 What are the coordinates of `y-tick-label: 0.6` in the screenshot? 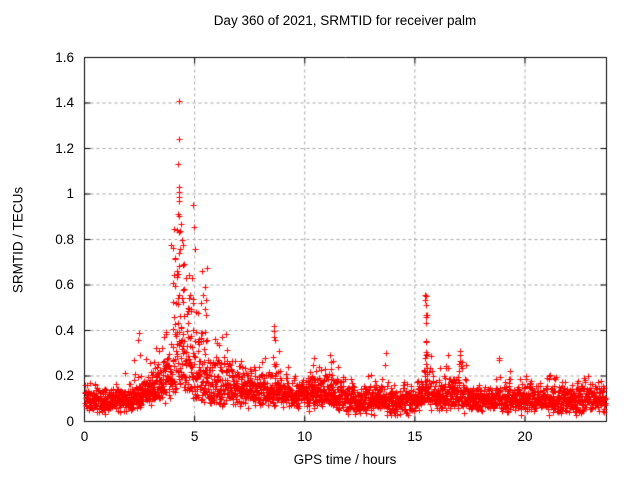 It's located at (64, 284).